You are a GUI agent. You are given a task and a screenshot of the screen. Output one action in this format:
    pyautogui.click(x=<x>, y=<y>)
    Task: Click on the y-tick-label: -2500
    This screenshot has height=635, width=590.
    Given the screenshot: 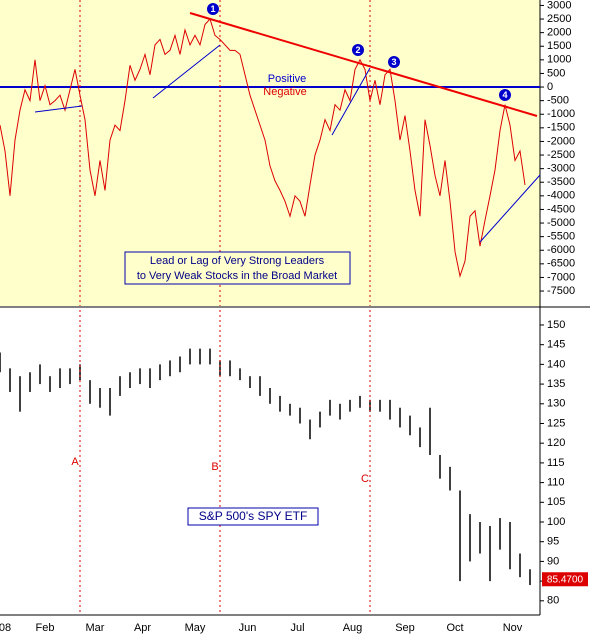 What is the action you would take?
    pyautogui.click(x=561, y=155)
    